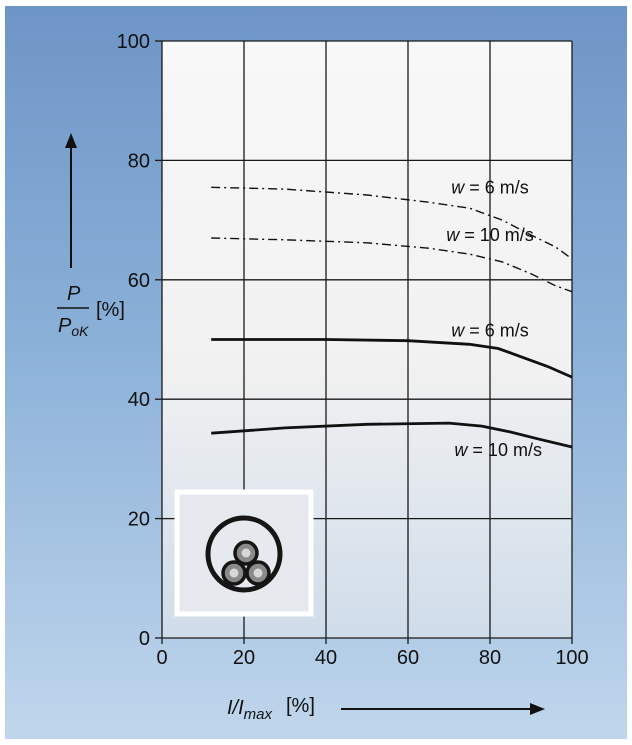  I want to click on cable-inset, so click(244, 553).